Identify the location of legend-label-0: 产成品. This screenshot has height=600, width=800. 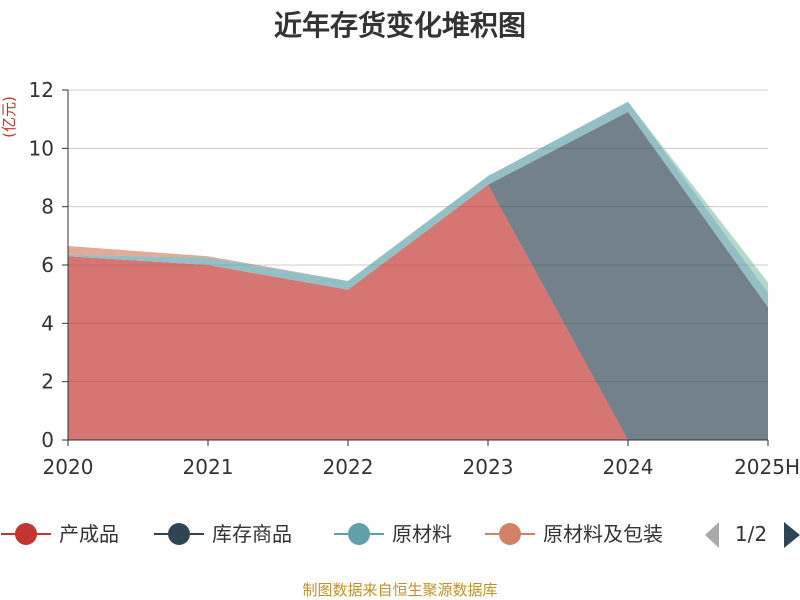
(89, 534).